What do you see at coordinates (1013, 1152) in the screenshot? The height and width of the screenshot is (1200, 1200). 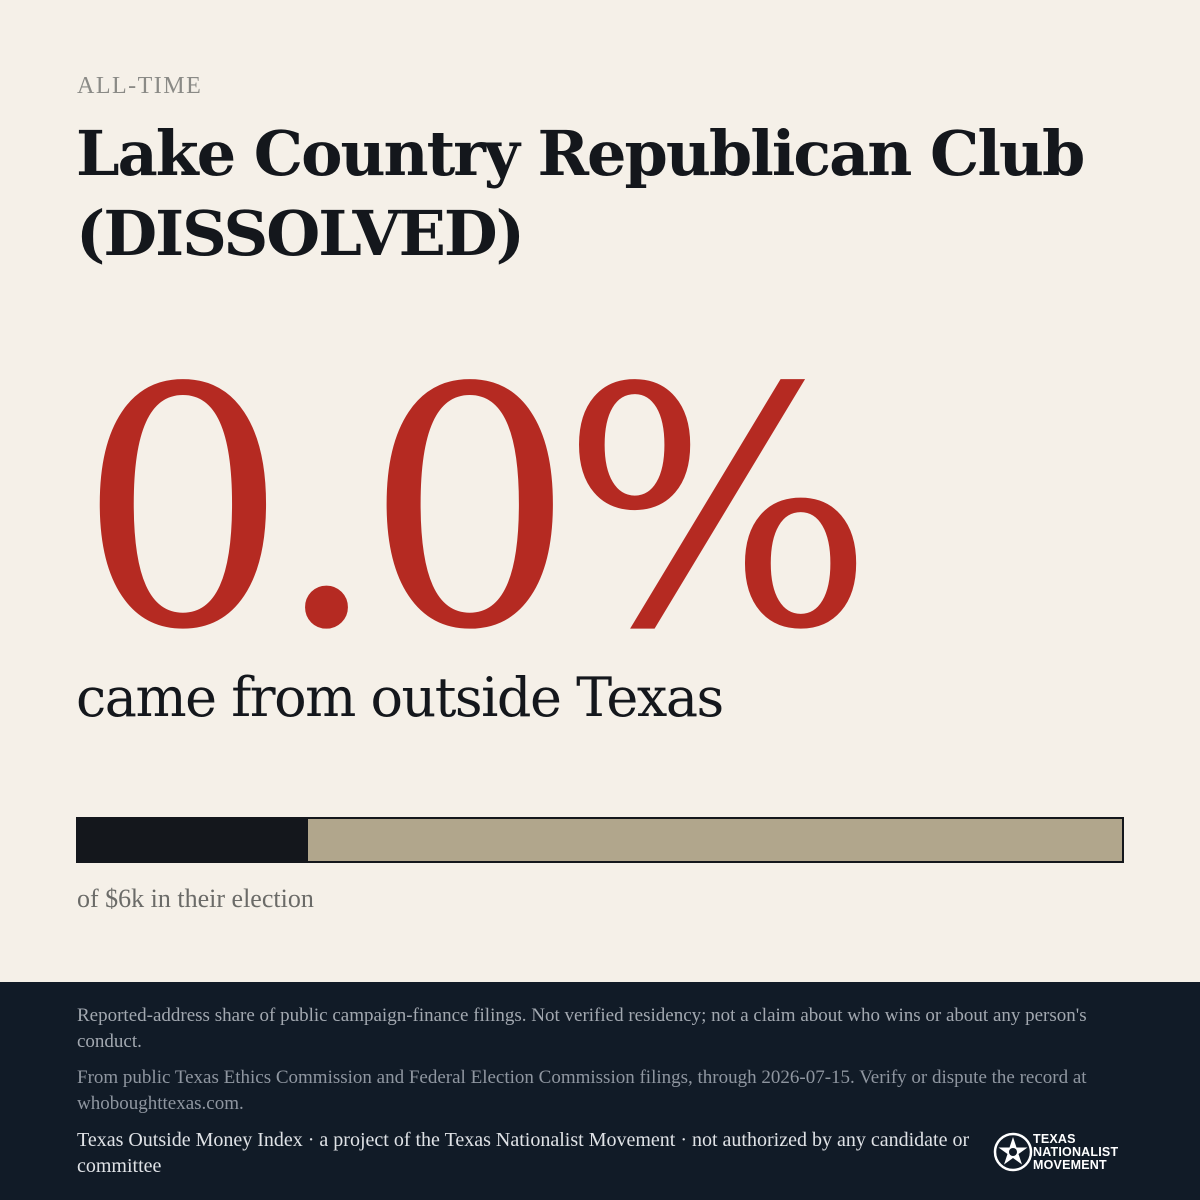 I see `star-seal-icon` at bounding box center [1013, 1152].